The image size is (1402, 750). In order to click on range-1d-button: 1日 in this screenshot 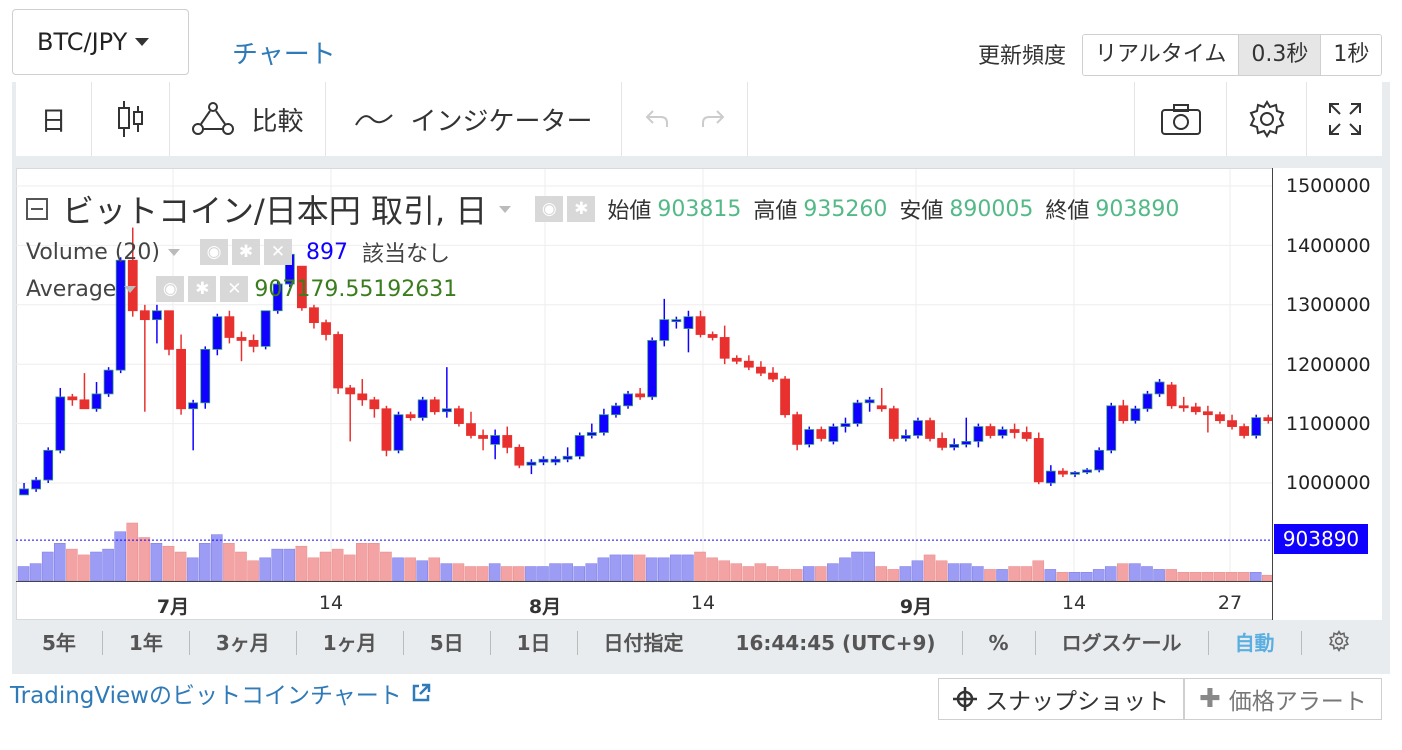, I will do `click(534, 643)`.